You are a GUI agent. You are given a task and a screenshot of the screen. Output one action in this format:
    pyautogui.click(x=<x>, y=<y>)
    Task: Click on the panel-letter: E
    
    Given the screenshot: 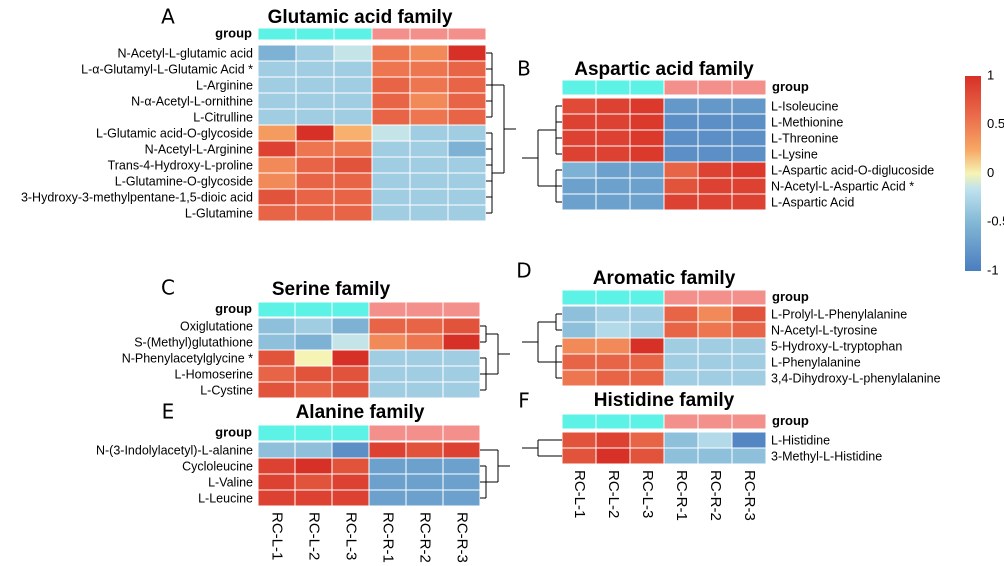 What is the action you would take?
    pyautogui.click(x=168, y=412)
    